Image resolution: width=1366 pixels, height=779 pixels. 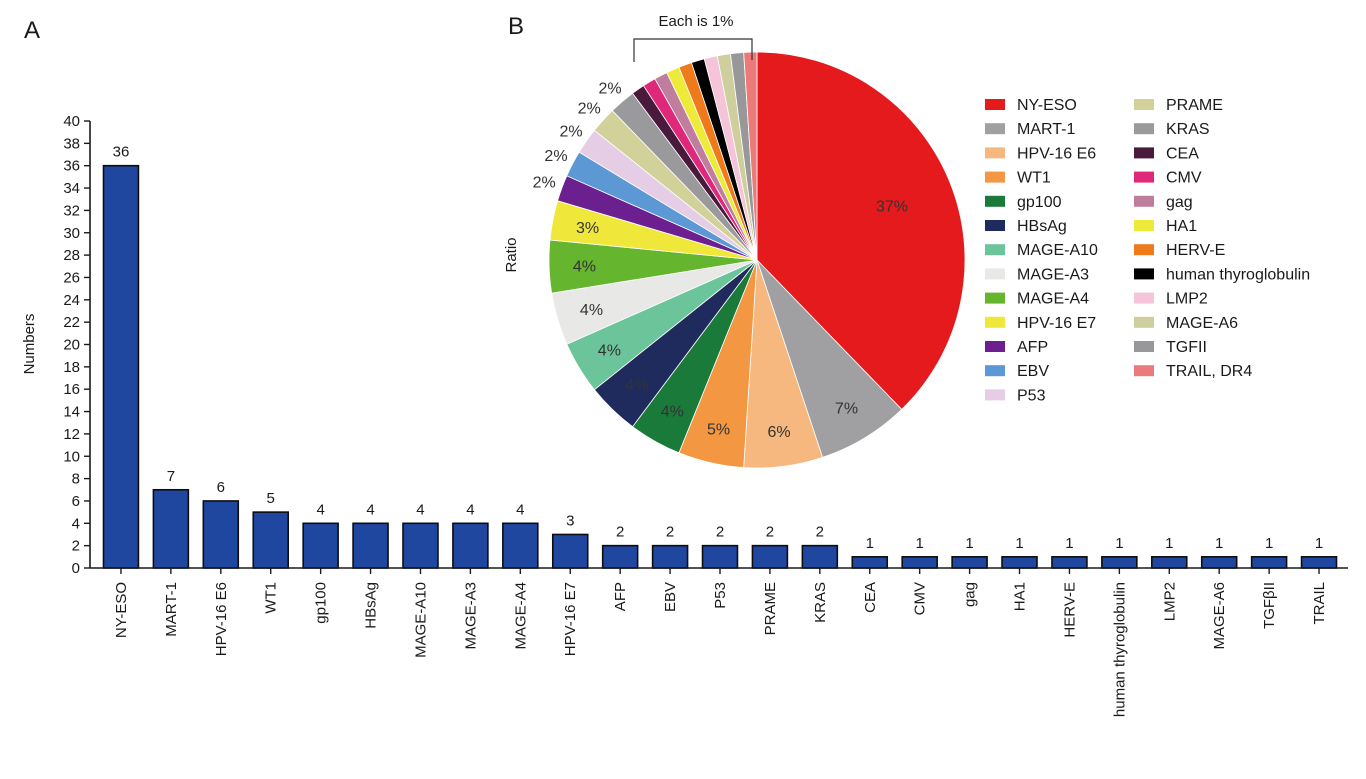 What do you see at coordinates (779, 432) in the screenshot?
I see `pie-slice-label: 6%` at bounding box center [779, 432].